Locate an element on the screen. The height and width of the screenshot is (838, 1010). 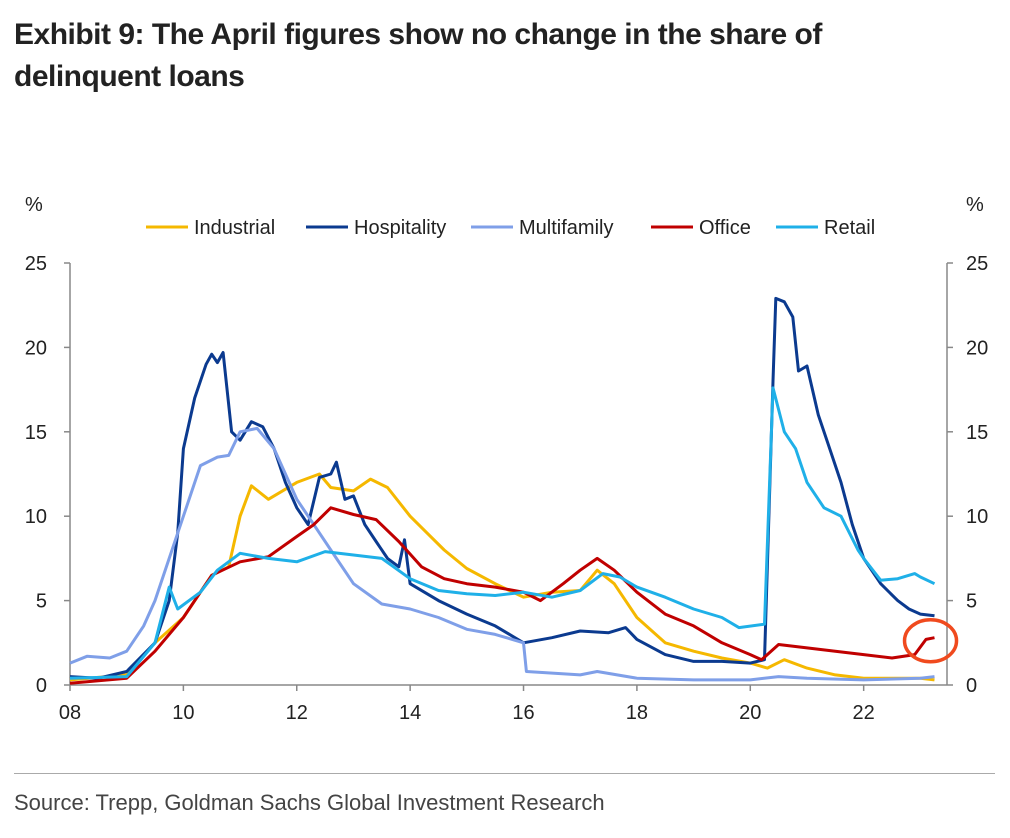
y-tick-label-left: 20 is located at coordinates (36, 348).